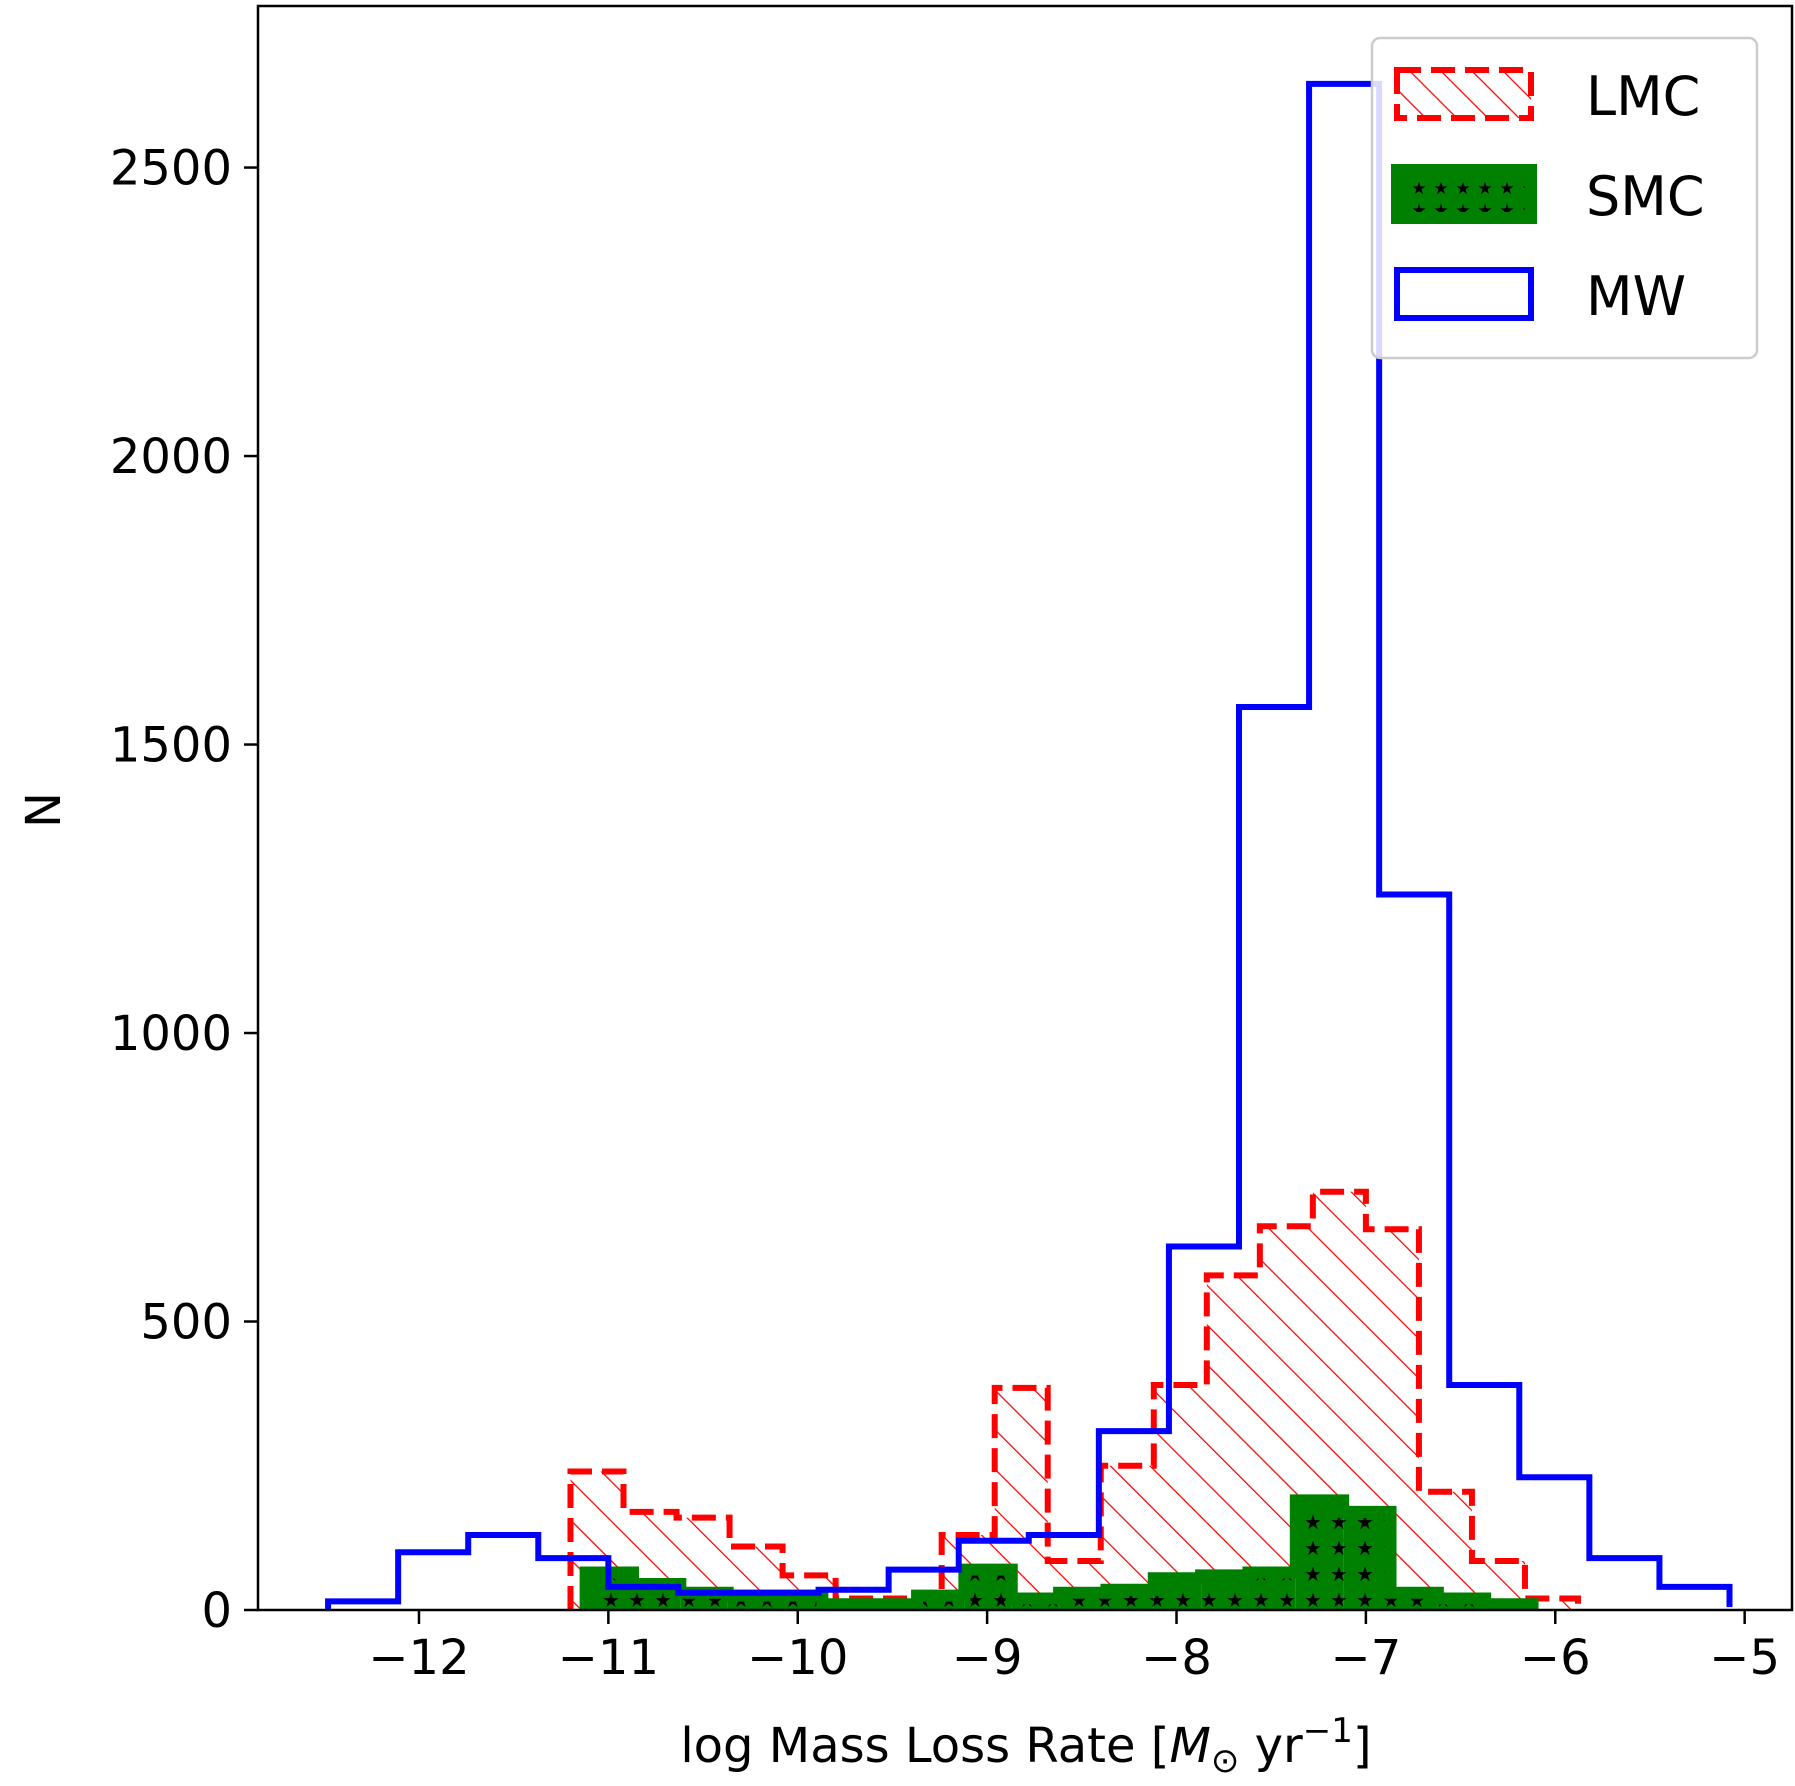 The width and height of the screenshot is (1795, 1786). Describe the element at coordinates (1645, 196) in the screenshot. I see `legend-label-smc: SMC` at that location.